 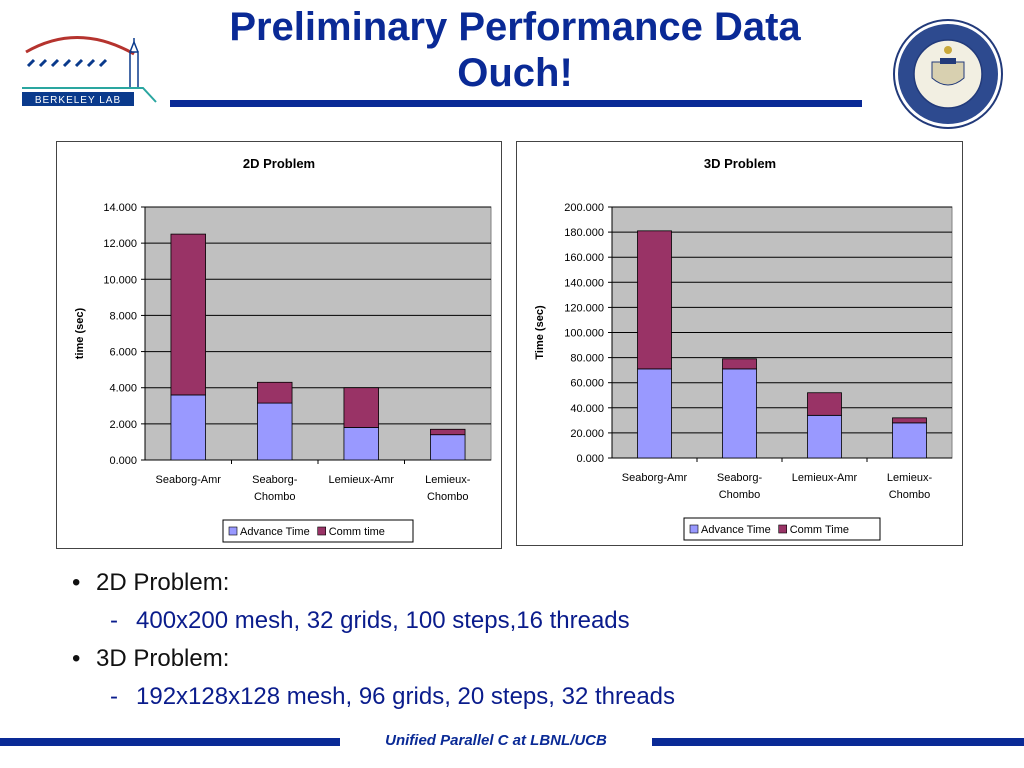 I want to click on y-tick-label: 6.000, so click(x=123, y=353).